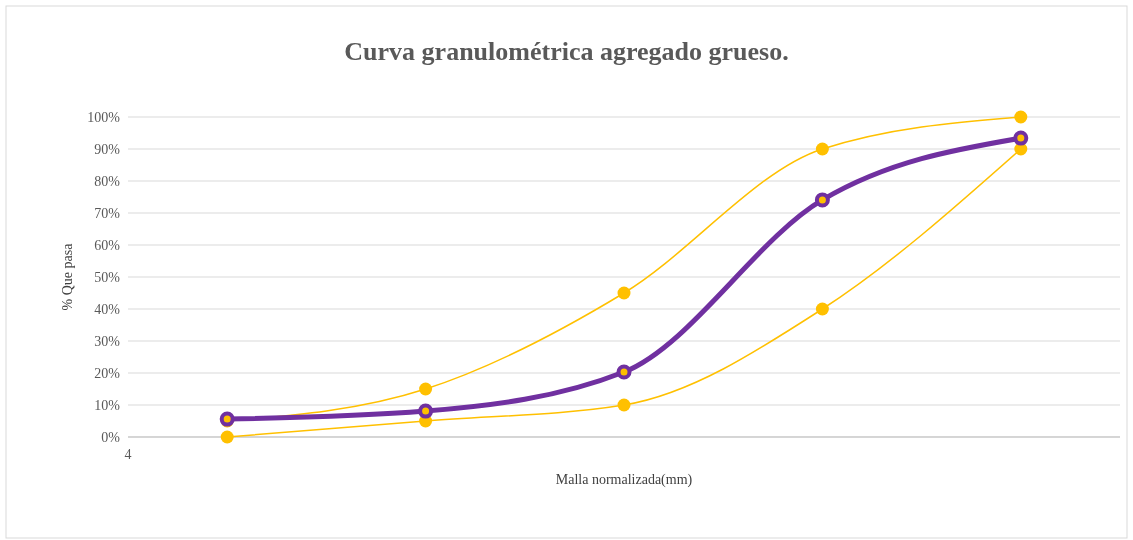  Describe the element at coordinates (111, 437) in the screenshot. I see `y-tick-label: 0%` at that location.